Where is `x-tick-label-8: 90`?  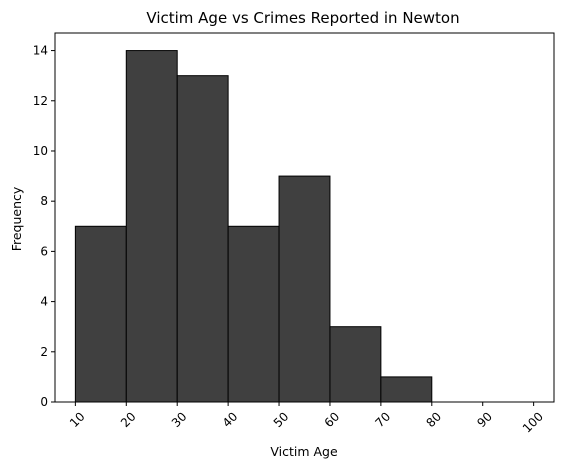 x-tick-label-8: 90 is located at coordinates (484, 419).